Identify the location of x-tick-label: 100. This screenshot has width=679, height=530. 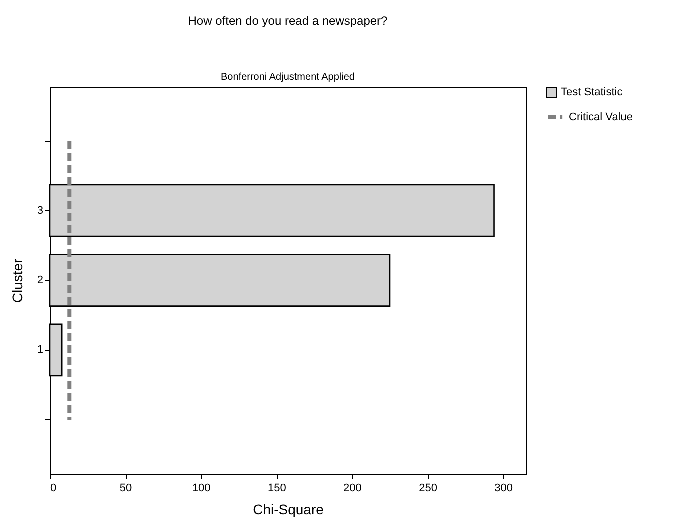
(201, 488).